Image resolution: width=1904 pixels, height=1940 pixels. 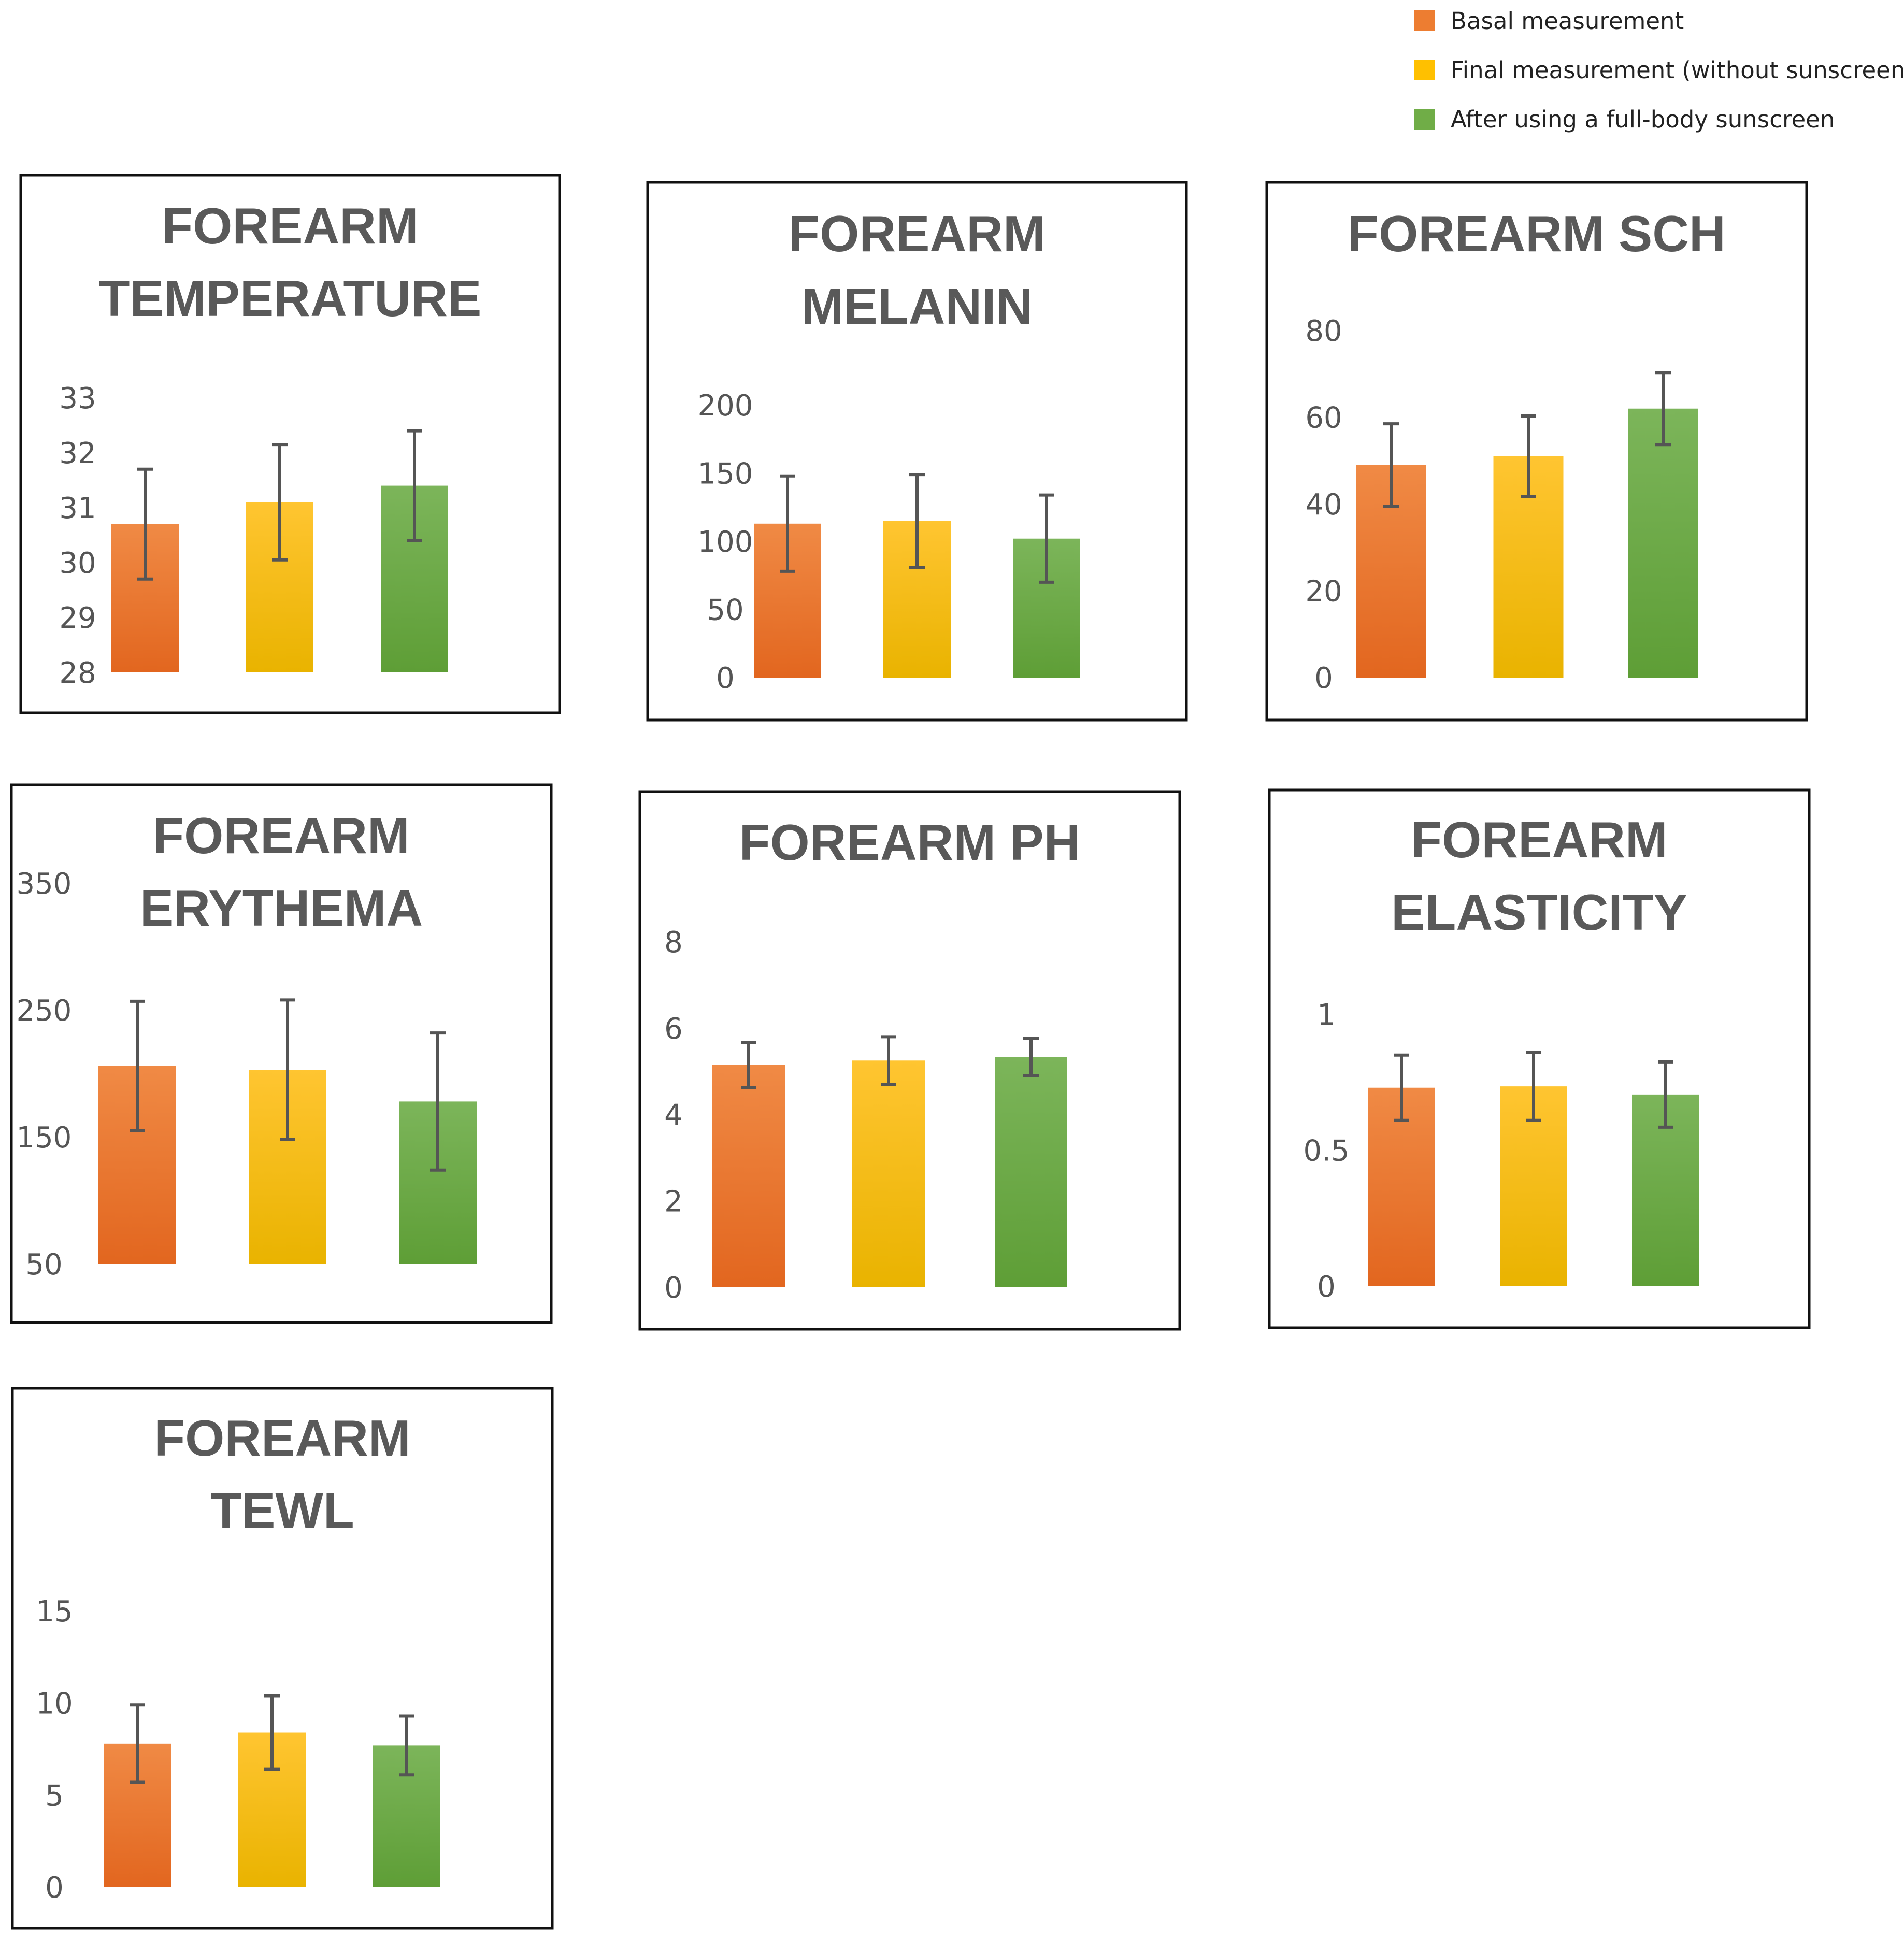 I want to click on legend-item-final: Final measurement (without sunscreen), so click(x=1659, y=69).